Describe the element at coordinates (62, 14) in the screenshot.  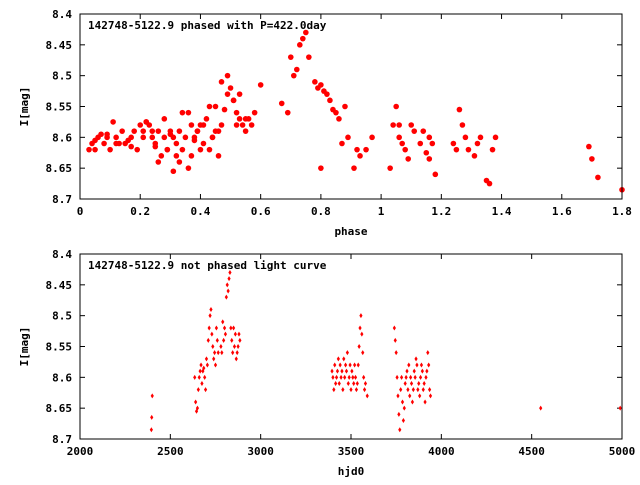
I see `y-tick-label: 8.4` at that location.